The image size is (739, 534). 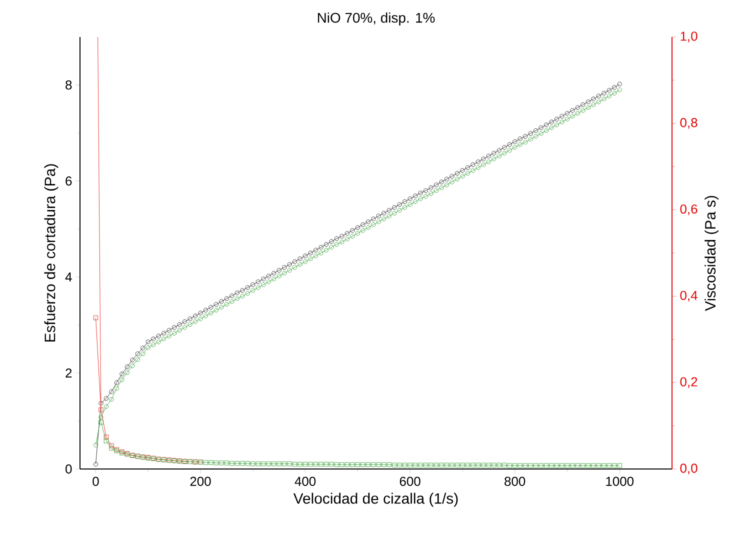 What do you see at coordinates (69, 181) in the screenshot?
I see `y-tick-label: 6` at bounding box center [69, 181].